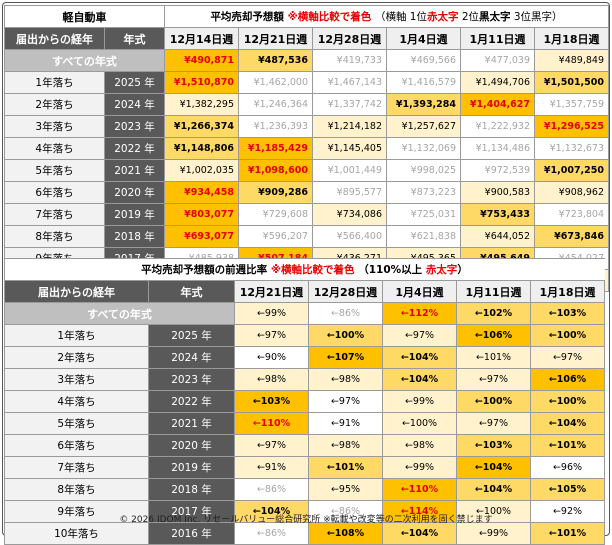 This screenshot has height=545, width=612. Describe the element at coordinates (134, 126) in the screenshot. I see `model-year: 2023 年` at that location.